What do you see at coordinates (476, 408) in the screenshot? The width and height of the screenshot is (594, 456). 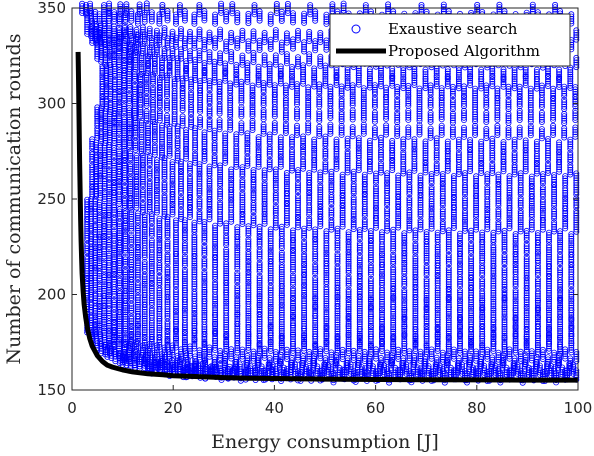 I see `x-tick-label-80: 80` at bounding box center [476, 408].